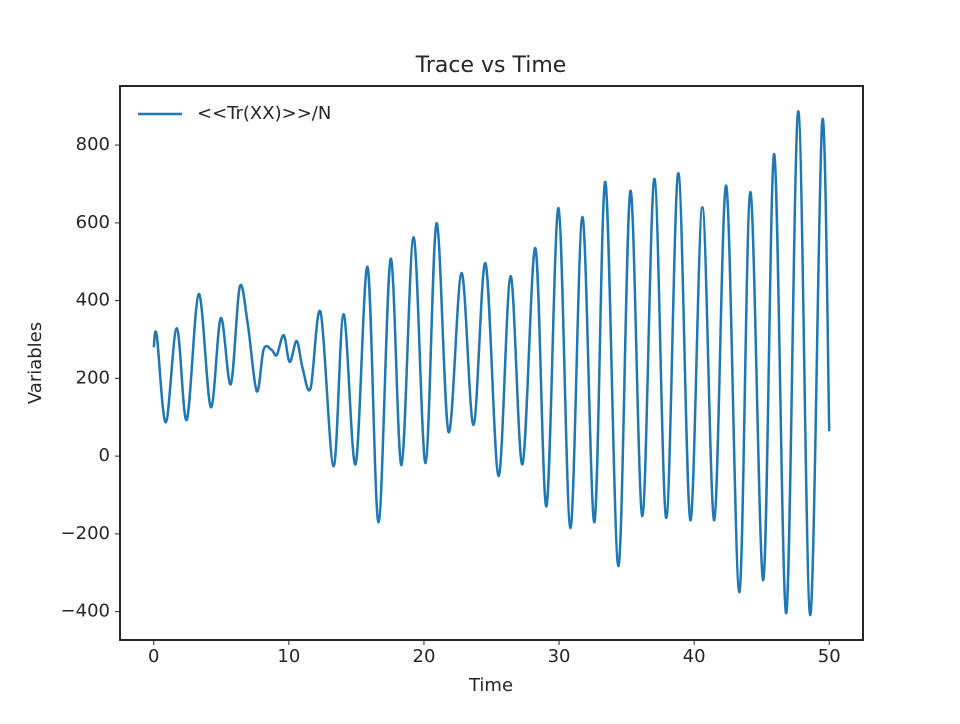 Image resolution: width=960 pixels, height=724 pixels. What do you see at coordinates (85, 533) in the screenshot?
I see `y-tick-label: −200` at bounding box center [85, 533].